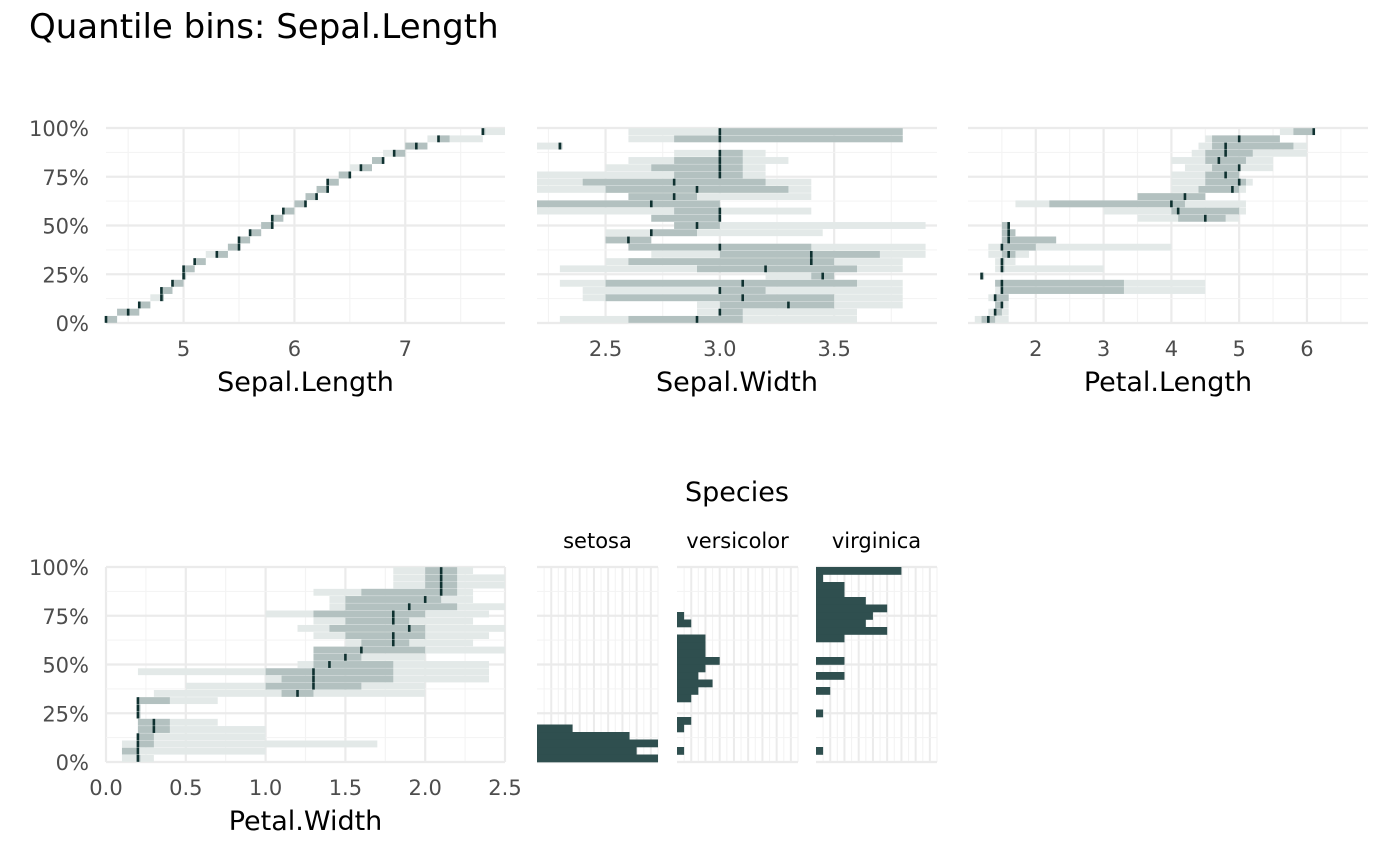 The image size is (1400, 866). I want to click on facet-label-versicolor: versicolor, so click(737, 541).